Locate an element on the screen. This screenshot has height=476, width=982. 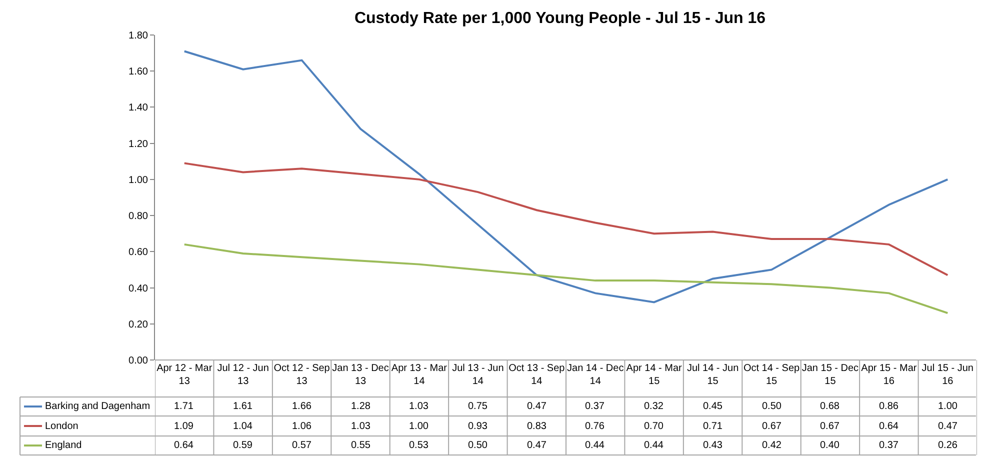
legend-label: England is located at coordinates (63, 445).